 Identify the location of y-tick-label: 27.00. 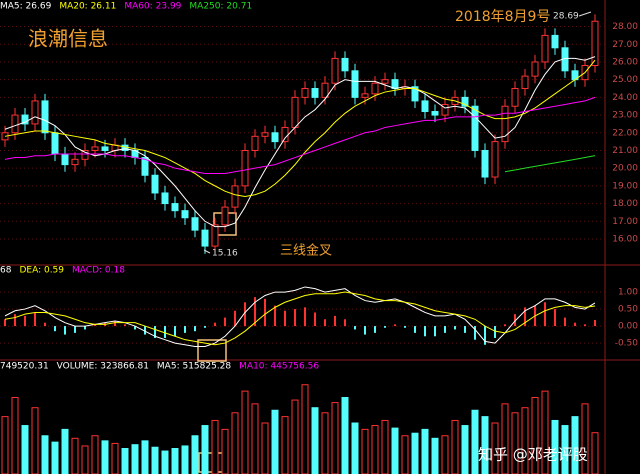
(625, 45).